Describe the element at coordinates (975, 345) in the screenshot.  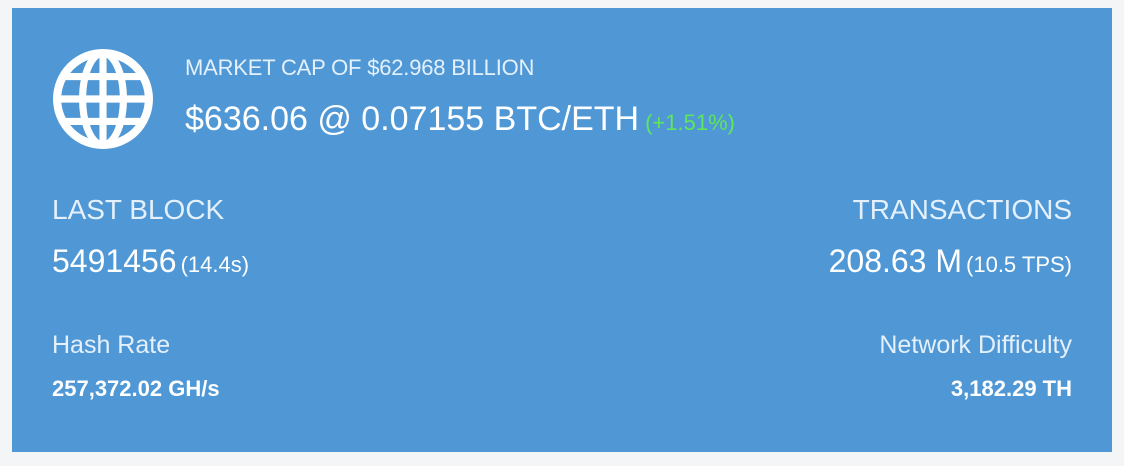
I see `network-difficulty-title: Network Difficulty` at that location.